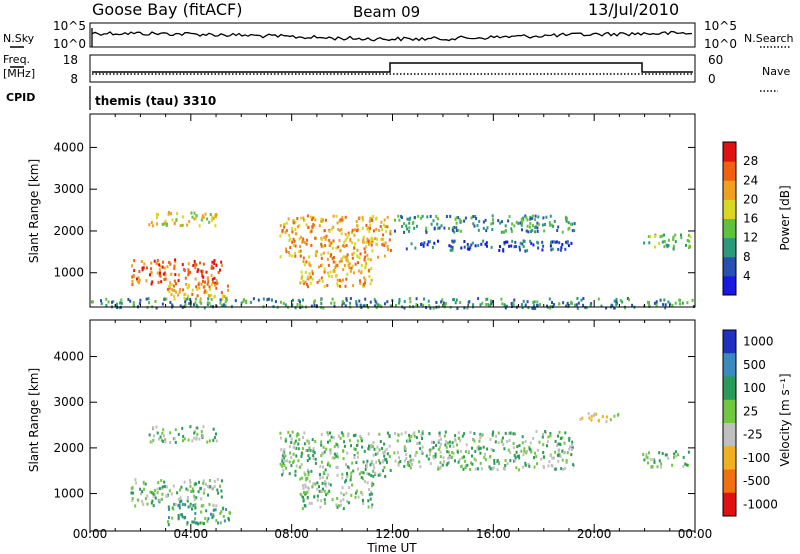 This screenshot has width=800, height=554. I want to click on beam-title: Beam 09, so click(386, 12).